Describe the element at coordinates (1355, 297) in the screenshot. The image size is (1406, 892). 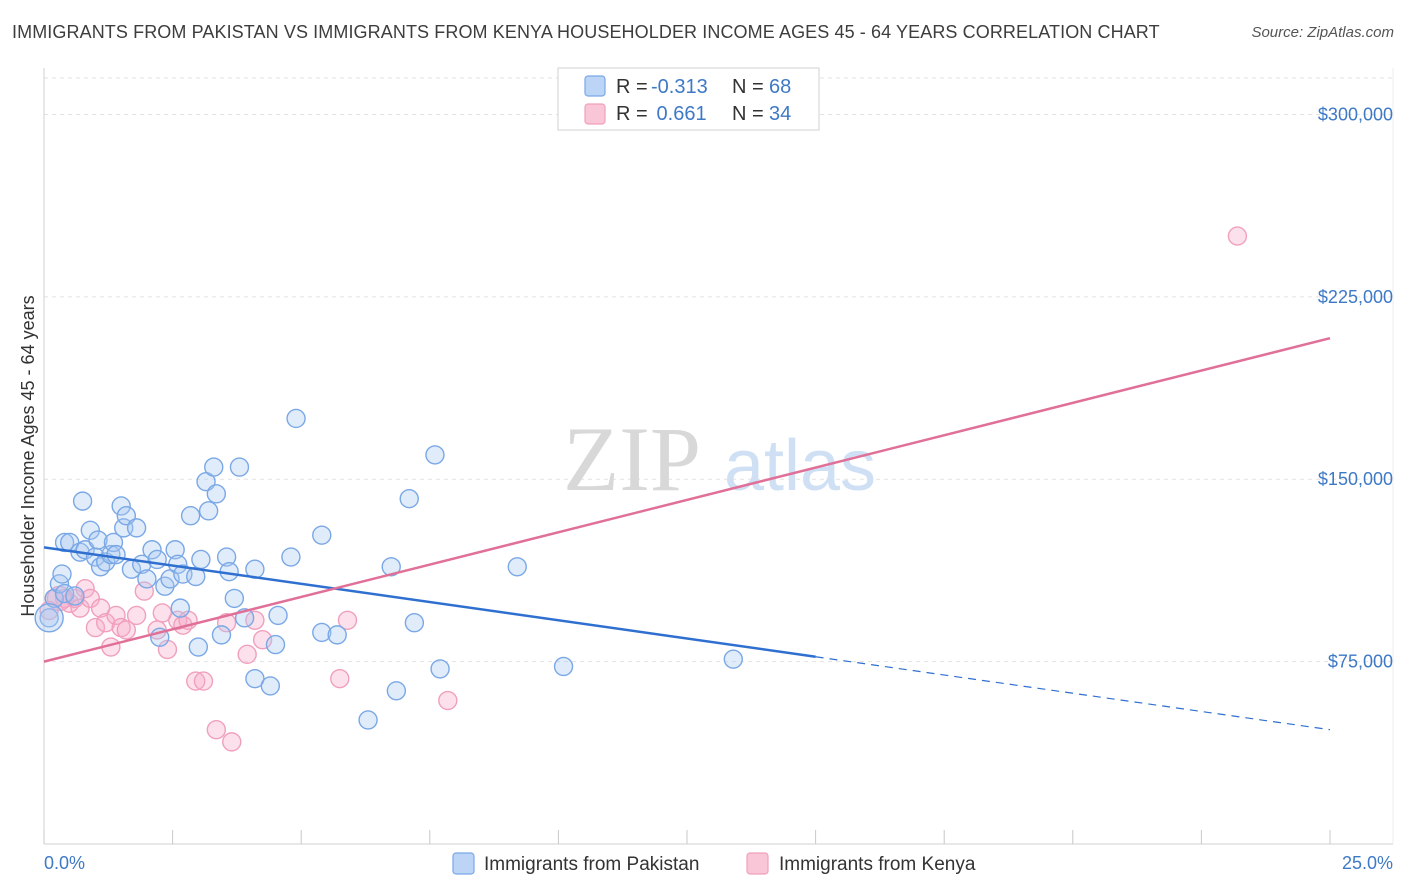
I see `y-tick-label: $225,000` at that location.